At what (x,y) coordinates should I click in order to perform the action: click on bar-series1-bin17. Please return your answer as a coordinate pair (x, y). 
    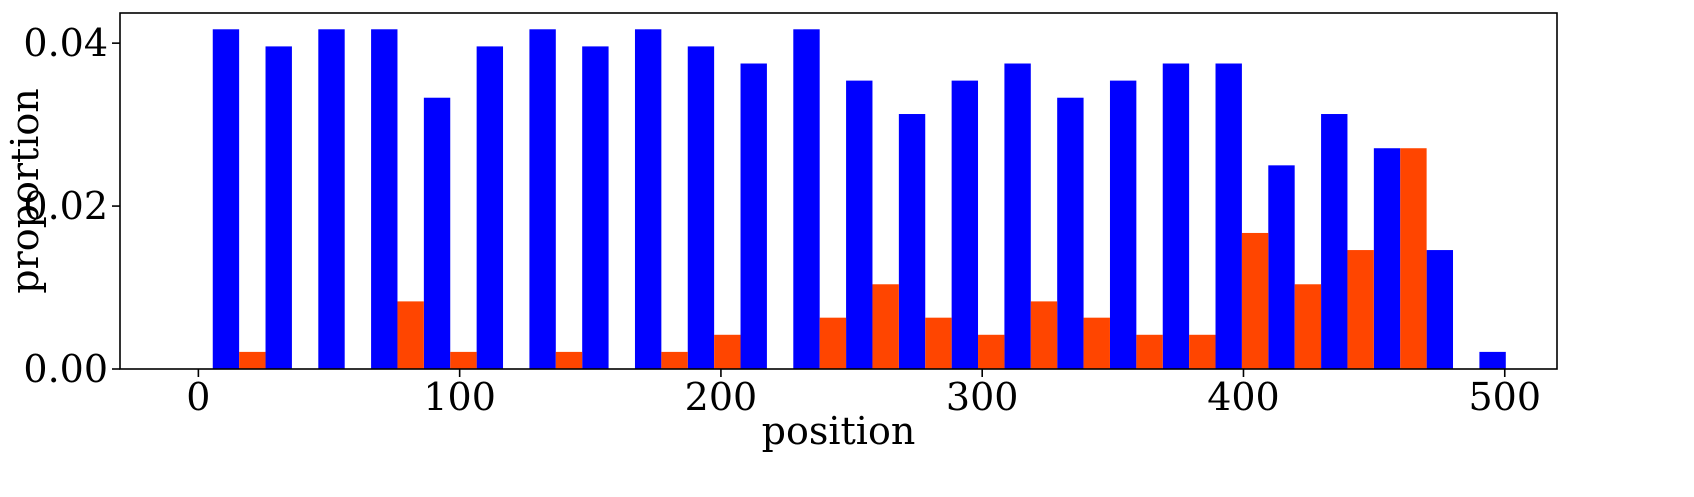
    Looking at the image, I should click on (1070, 233).